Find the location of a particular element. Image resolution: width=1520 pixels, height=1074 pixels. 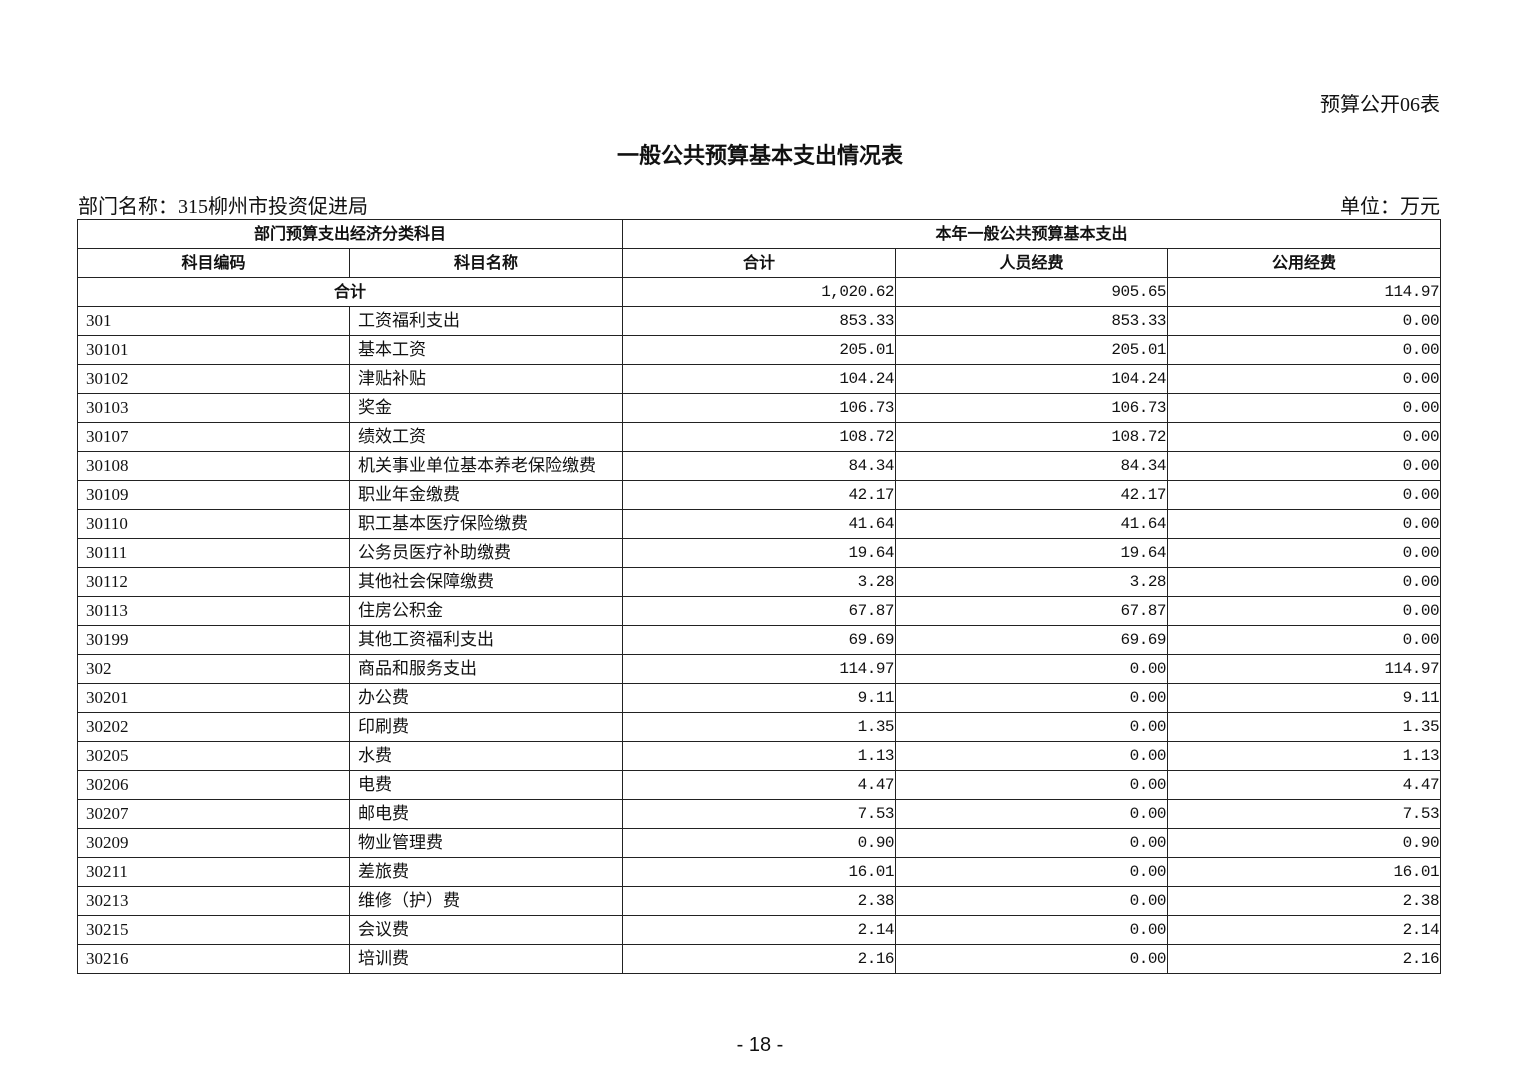

row-name: 公务员医疗补助缴费 is located at coordinates (486, 553).